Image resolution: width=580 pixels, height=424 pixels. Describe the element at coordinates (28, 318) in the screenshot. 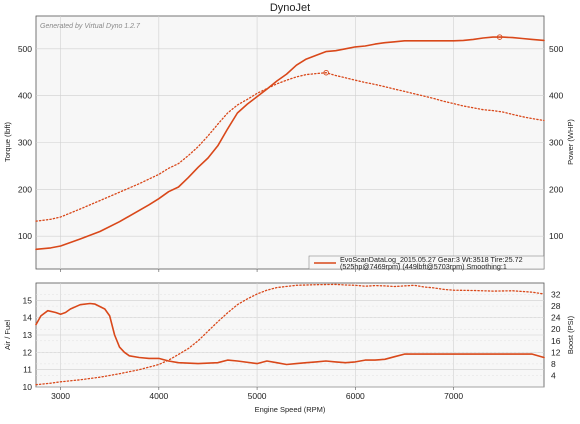

I see `air-fuel-tick-label: 14` at that location.